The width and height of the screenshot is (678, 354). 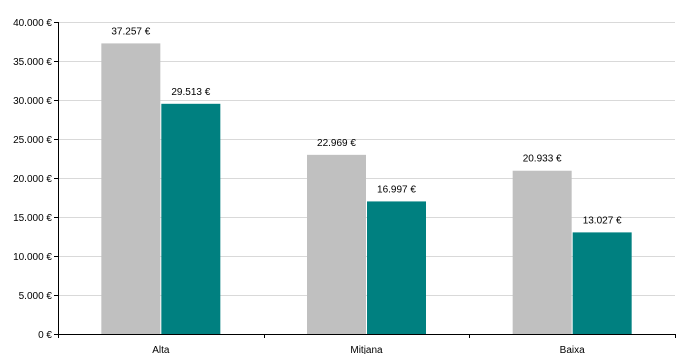 What do you see at coordinates (32, 140) in the screenshot?
I see `y-tick-label: 25.000 €` at bounding box center [32, 140].